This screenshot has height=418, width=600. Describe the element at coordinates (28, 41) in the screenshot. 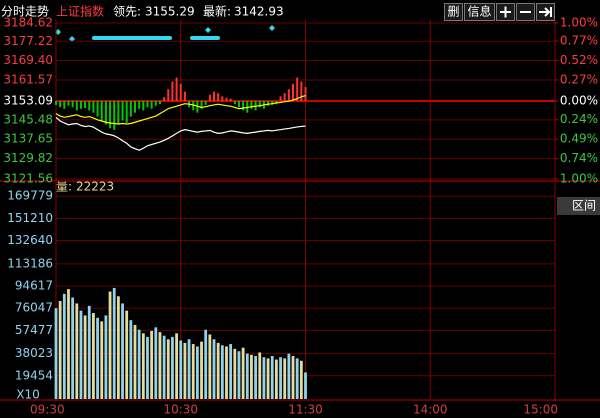

I see `y-tick-label: 3177.22` at that location.